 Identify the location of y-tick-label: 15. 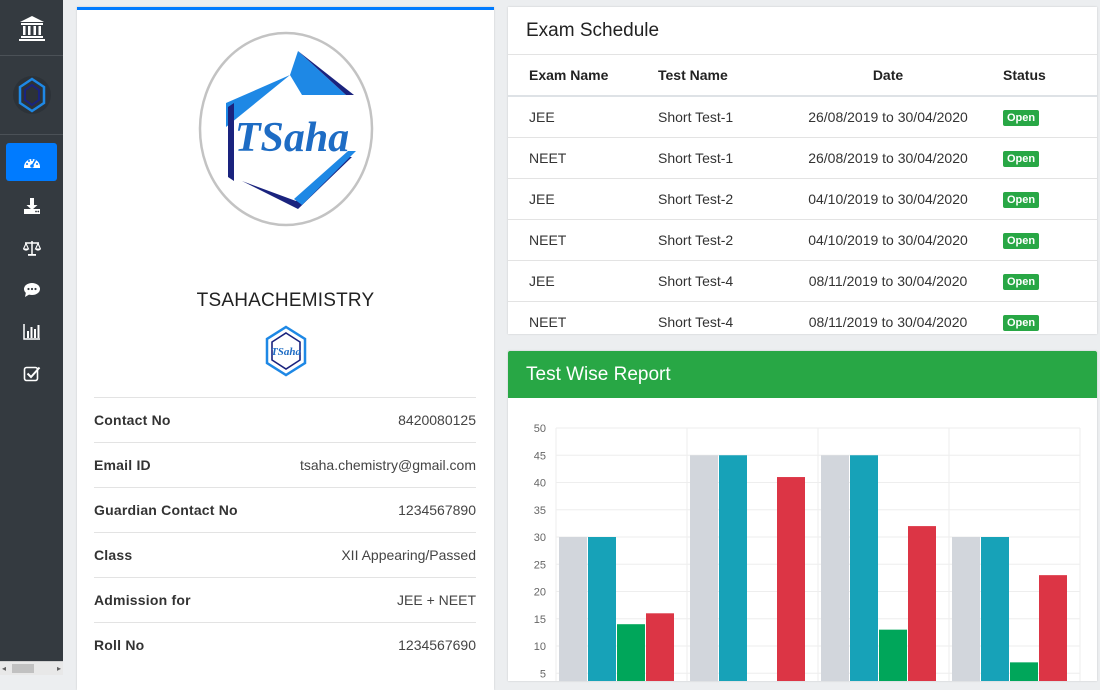
(540, 620).